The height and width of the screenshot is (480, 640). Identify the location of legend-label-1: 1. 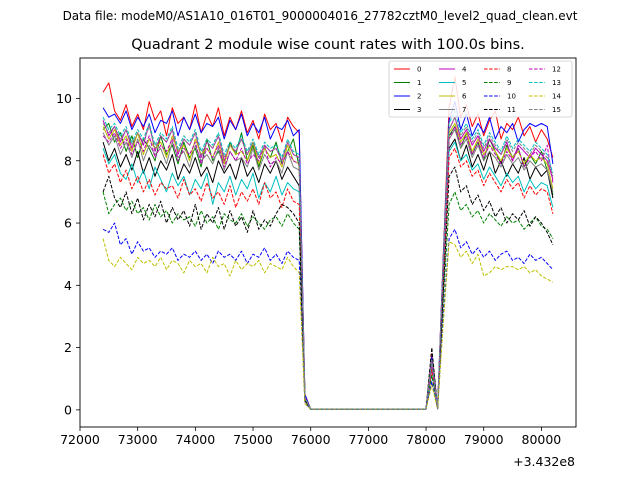
(419, 83).